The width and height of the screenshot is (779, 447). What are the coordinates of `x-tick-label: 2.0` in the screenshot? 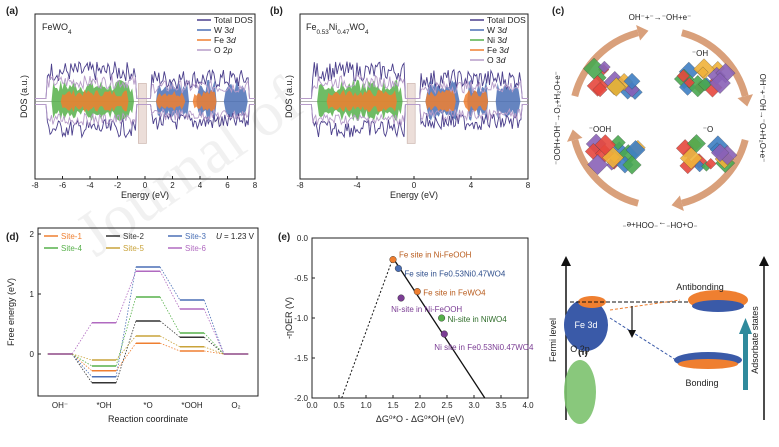 It's located at (420, 405).